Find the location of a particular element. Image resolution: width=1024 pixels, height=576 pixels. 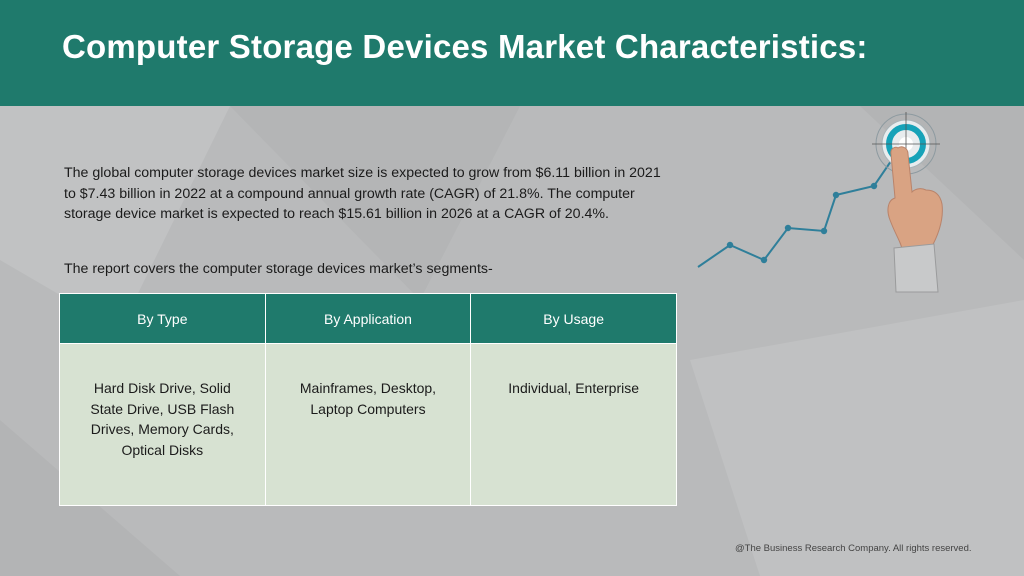

growth-line-icon is located at coordinates (800, 206).